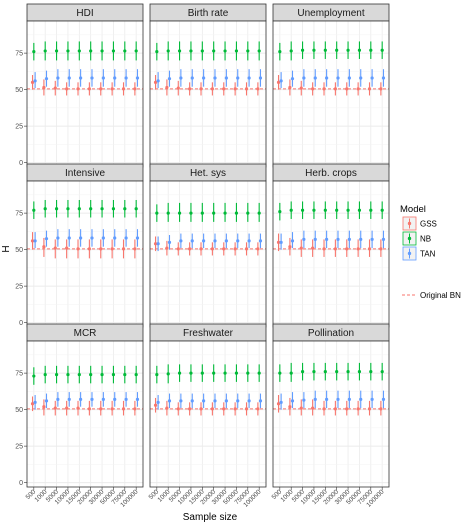 The height and width of the screenshot is (531, 474). Describe the element at coordinates (210, 517) in the screenshot. I see `x-axis-title: Sample size` at that location.